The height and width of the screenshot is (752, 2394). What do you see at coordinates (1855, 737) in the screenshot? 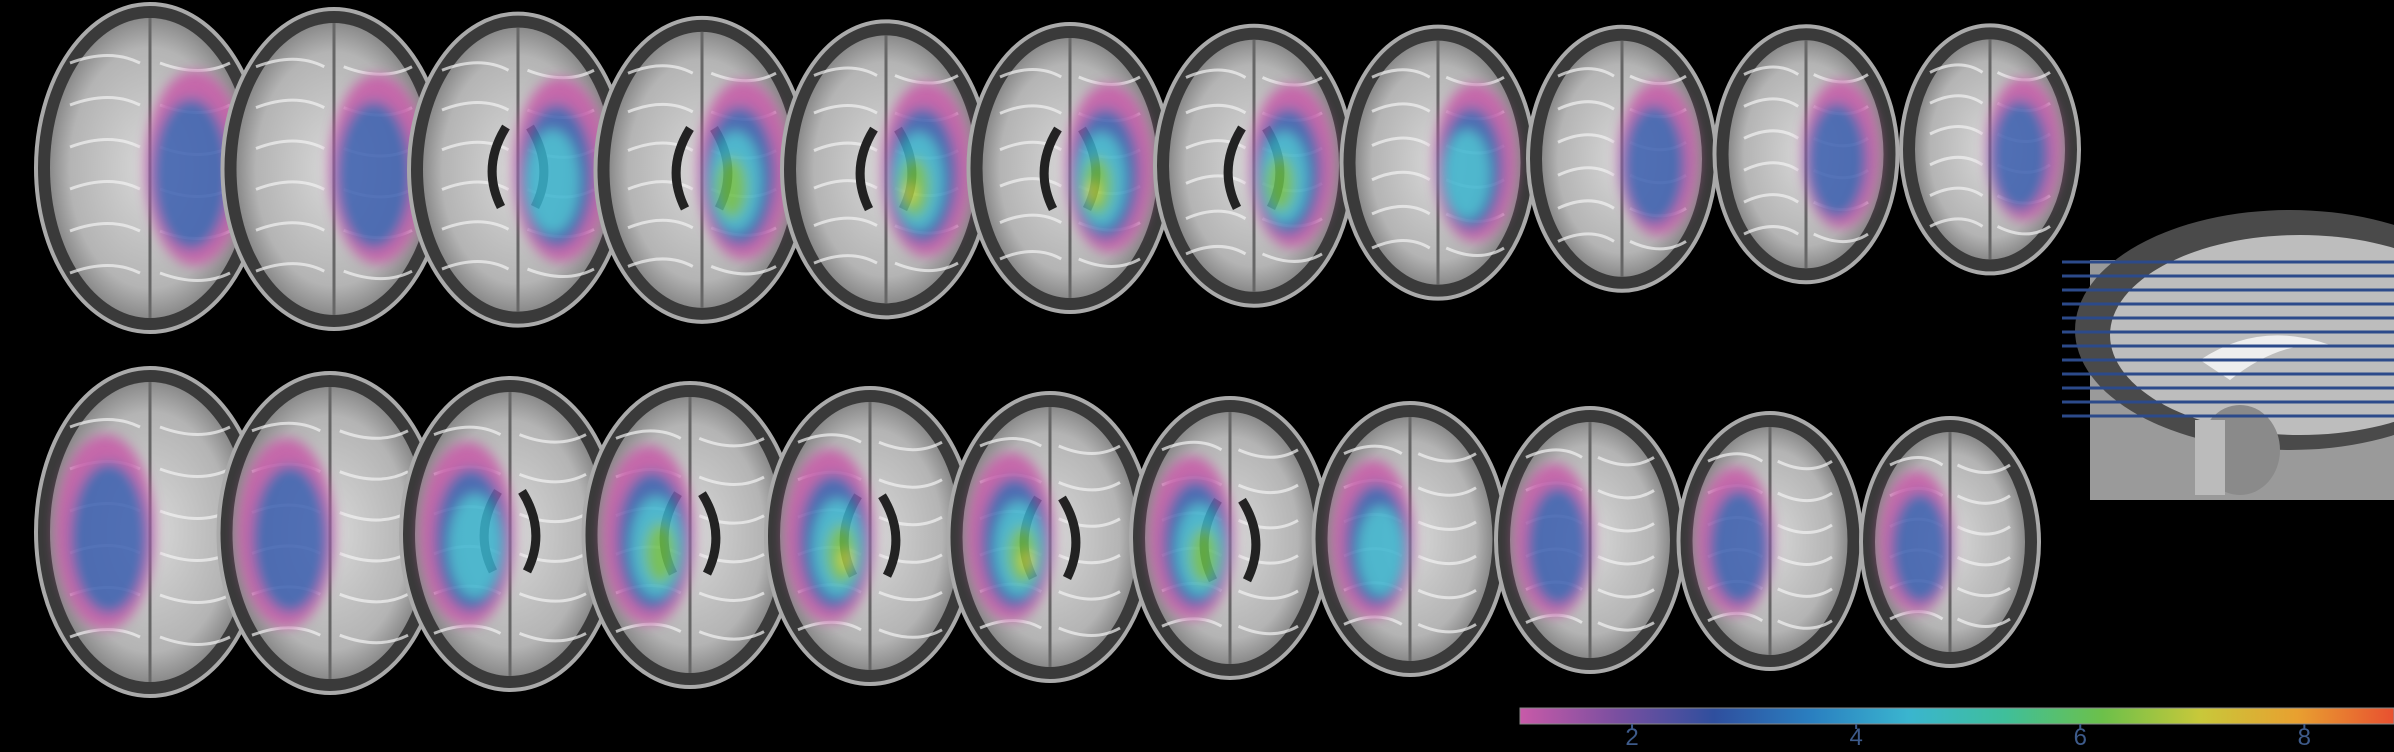
I see `colorbar-tick-label: 4` at bounding box center [1855, 737].